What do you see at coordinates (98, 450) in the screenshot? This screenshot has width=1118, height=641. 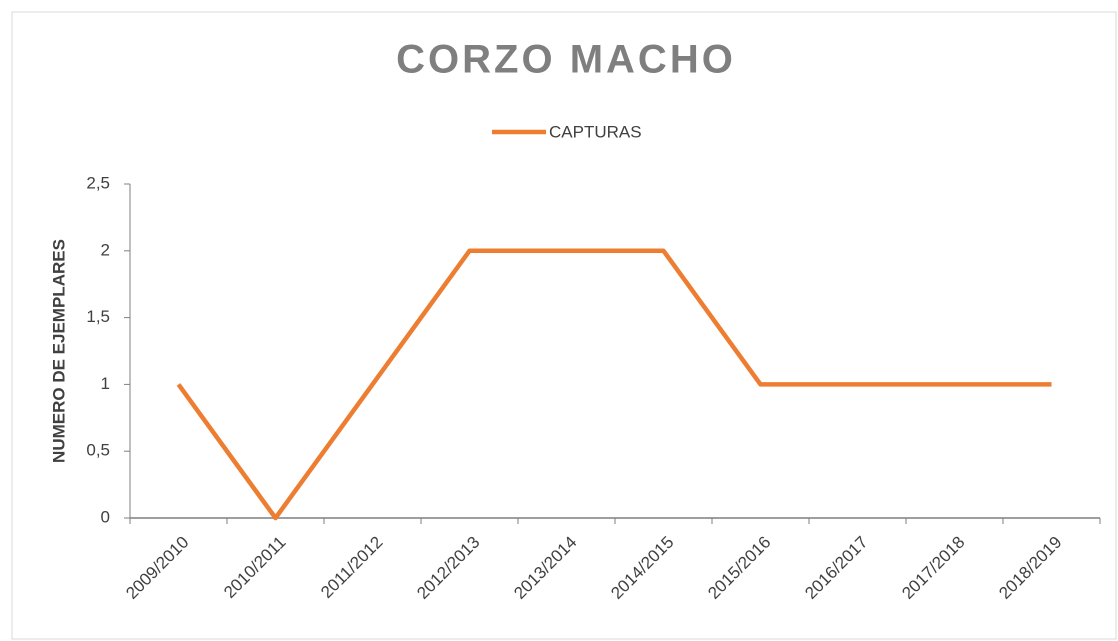 I see `y-tick-label: 0,5` at bounding box center [98, 450].